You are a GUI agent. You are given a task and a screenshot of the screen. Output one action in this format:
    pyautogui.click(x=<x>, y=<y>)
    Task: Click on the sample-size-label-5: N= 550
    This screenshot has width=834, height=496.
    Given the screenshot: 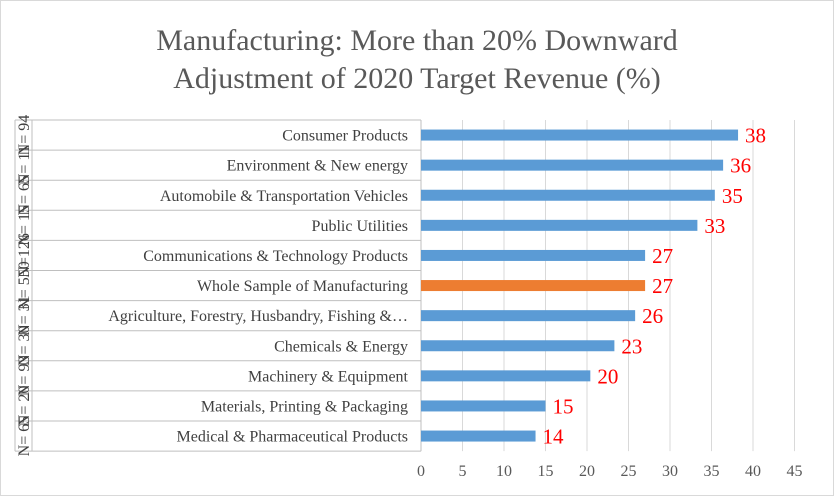 What is the action you would take?
    pyautogui.click(x=24, y=285)
    